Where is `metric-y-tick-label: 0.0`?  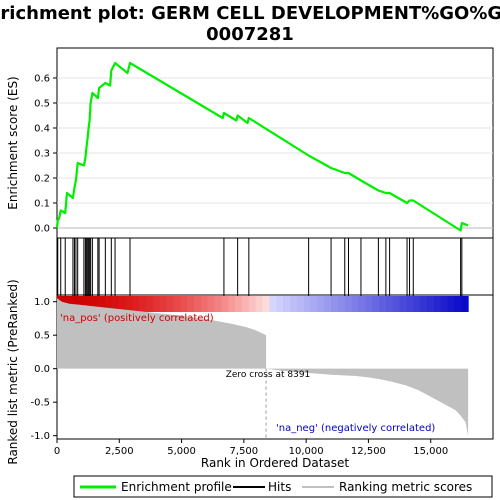
metric-y-tick-label: 0.0 is located at coordinates (42, 369).